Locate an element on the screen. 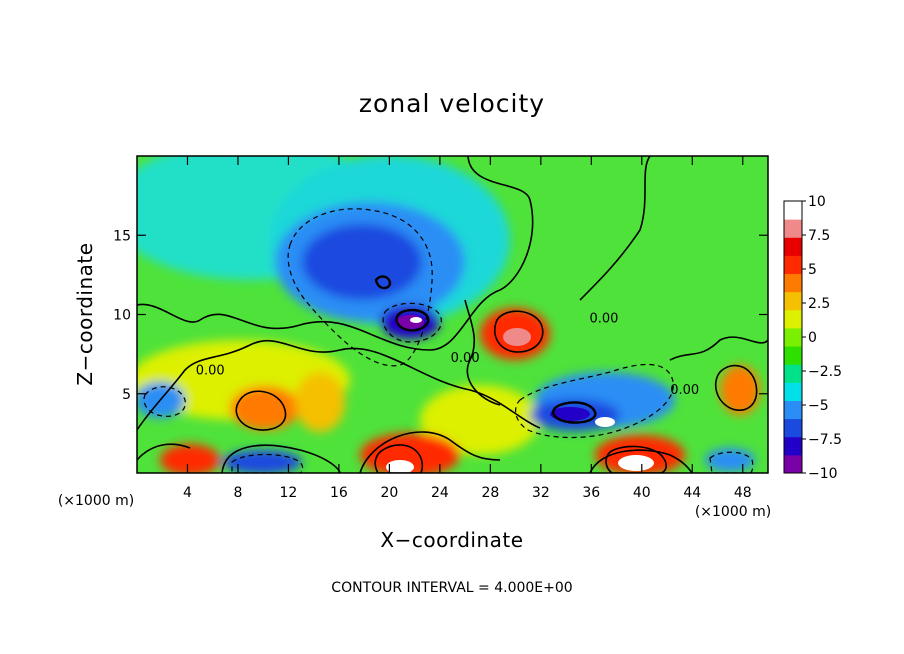 The image size is (904, 654). colorbar is located at coordinates (793, 337).